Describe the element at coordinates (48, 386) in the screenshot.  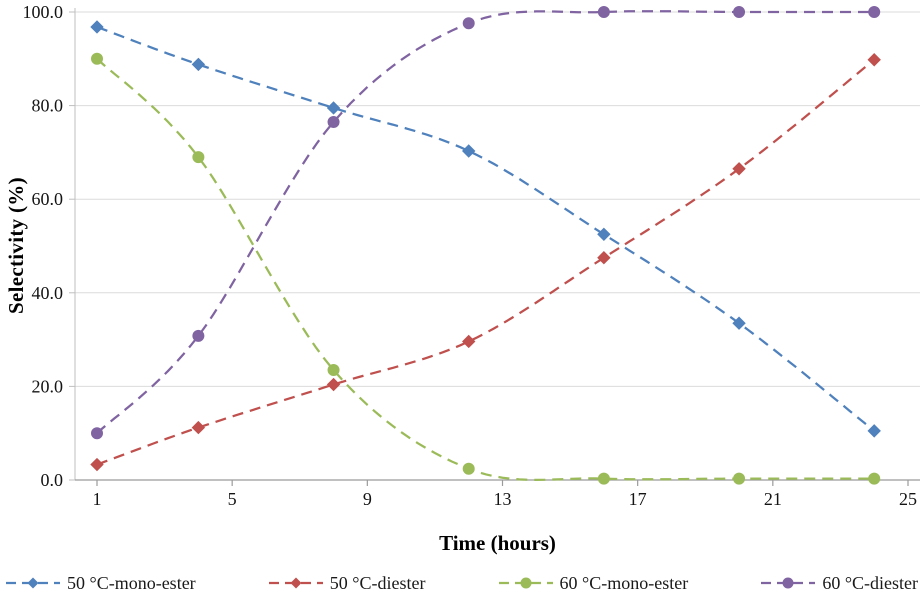
I see `y-tick-label: 20.0` at that location.